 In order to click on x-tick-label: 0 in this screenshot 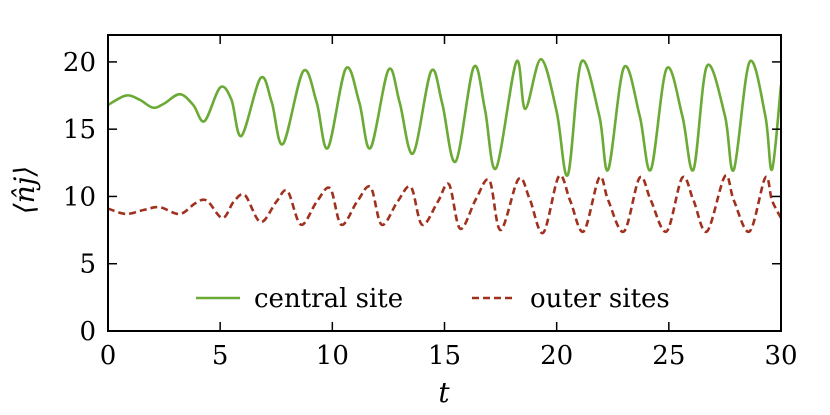, I will do `click(108, 356)`.